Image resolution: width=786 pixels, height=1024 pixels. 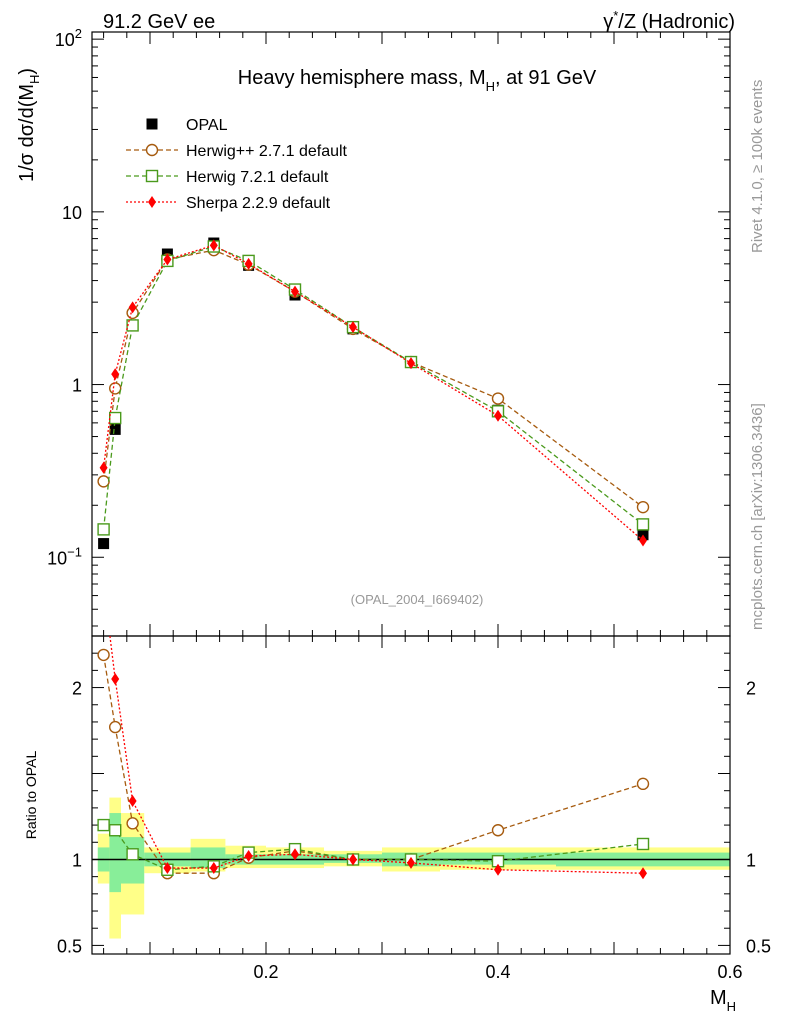 What do you see at coordinates (69, 946) in the screenshot?
I see `ratio-tick-label: 0.5` at bounding box center [69, 946].